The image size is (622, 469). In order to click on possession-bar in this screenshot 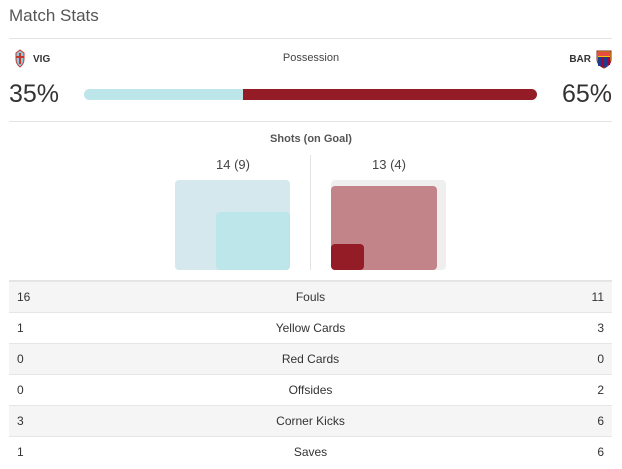, I will do `click(310, 94)`.